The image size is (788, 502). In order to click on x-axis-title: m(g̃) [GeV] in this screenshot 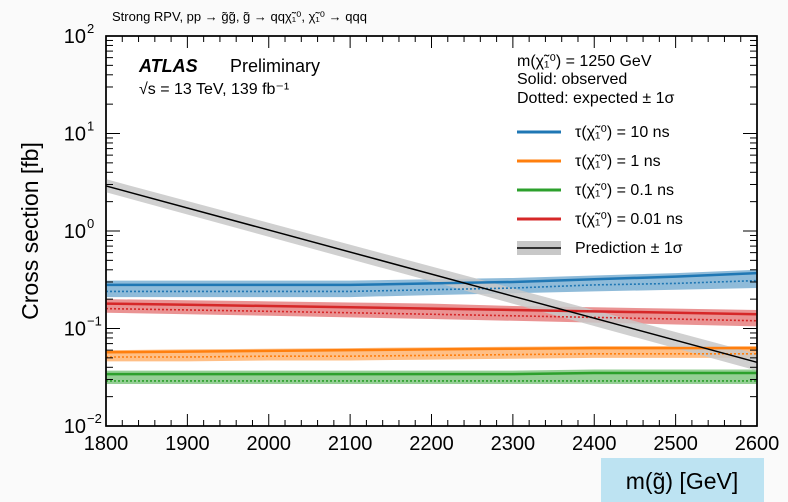, I will do `click(682, 481)`.